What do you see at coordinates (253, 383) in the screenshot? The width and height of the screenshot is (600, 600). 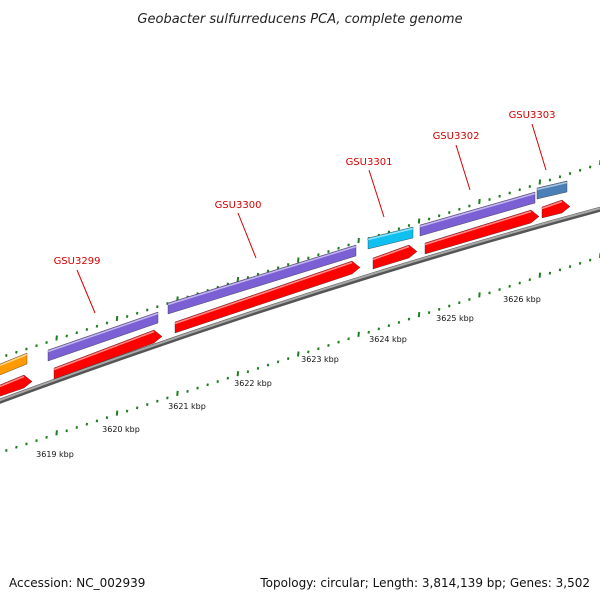 I see `kbp-label: 3622 kbp` at bounding box center [253, 383].